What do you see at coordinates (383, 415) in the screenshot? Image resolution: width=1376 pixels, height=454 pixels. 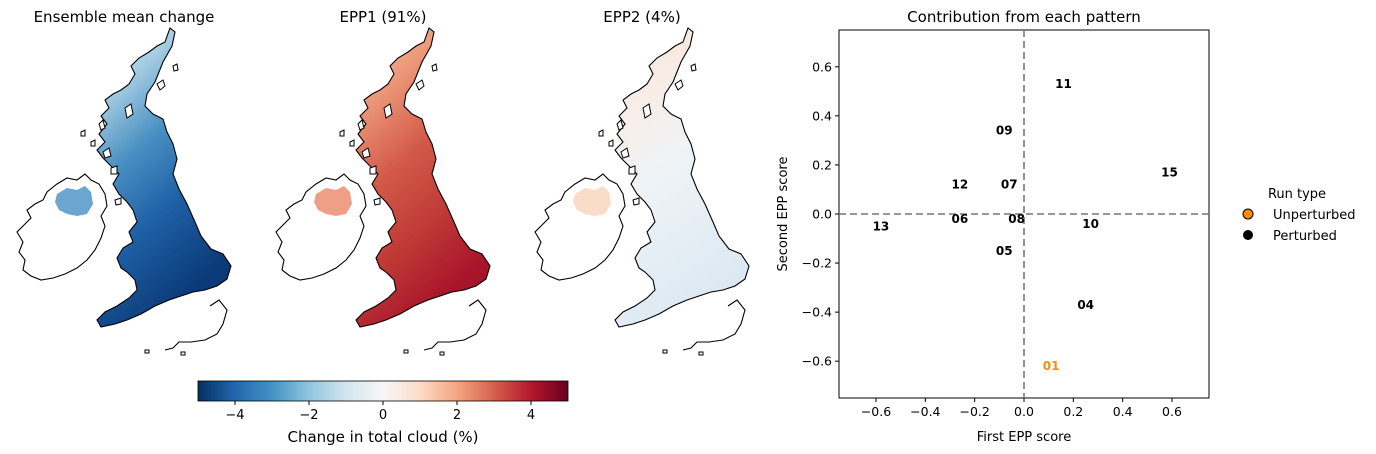 I see `colorbar-tick-label: 0` at bounding box center [383, 415].